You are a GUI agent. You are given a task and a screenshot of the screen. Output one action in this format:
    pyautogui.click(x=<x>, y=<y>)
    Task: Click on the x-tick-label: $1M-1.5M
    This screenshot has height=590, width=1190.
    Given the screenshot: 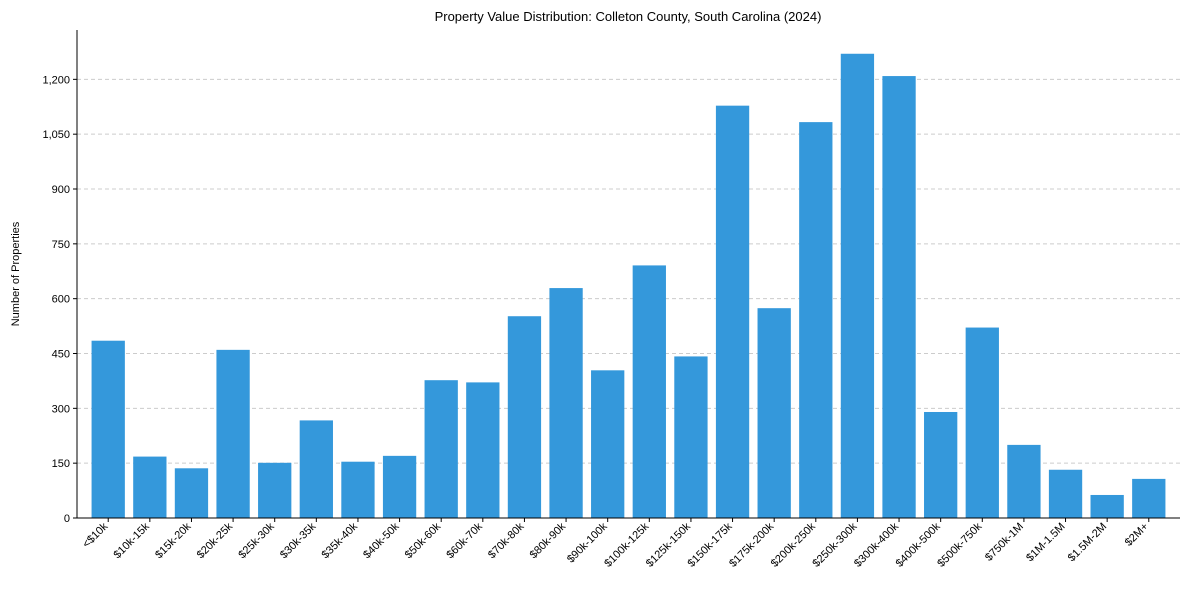 What is the action you would take?
    pyautogui.click(x=1046, y=543)
    